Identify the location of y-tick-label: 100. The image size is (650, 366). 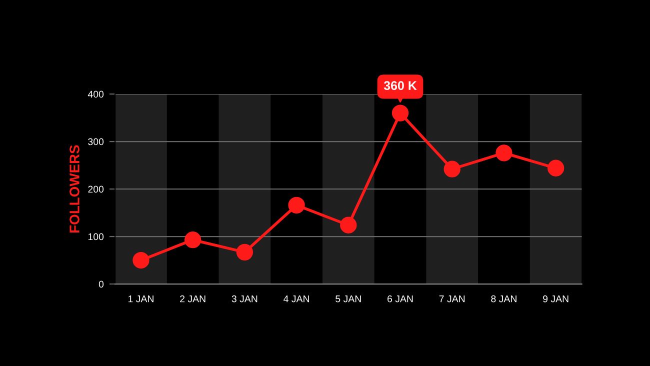
(96, 236).